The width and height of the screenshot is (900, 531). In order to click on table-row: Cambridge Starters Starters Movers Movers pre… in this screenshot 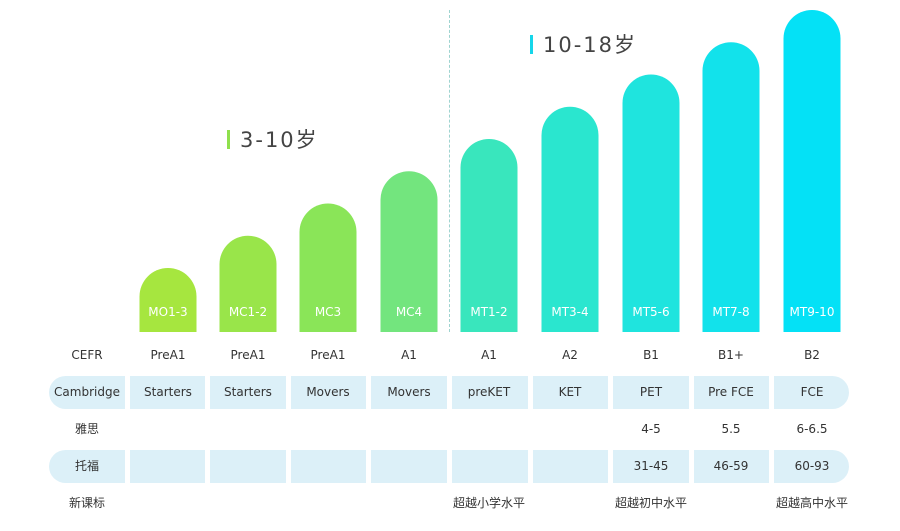, I will do `click(450, 392)`.